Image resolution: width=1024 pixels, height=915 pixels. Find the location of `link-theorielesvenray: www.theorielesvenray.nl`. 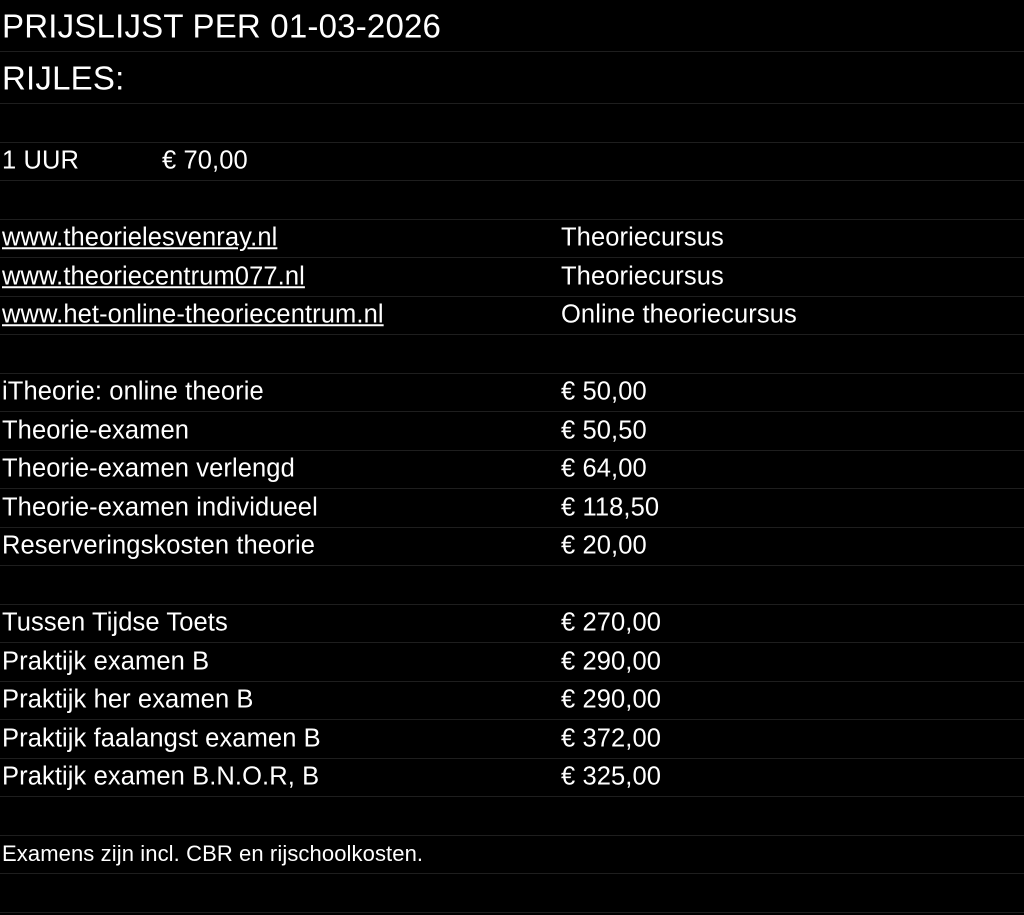

link-theorielesvenray: www.theorielesvenray.nl is located at coordinates (140, 237).